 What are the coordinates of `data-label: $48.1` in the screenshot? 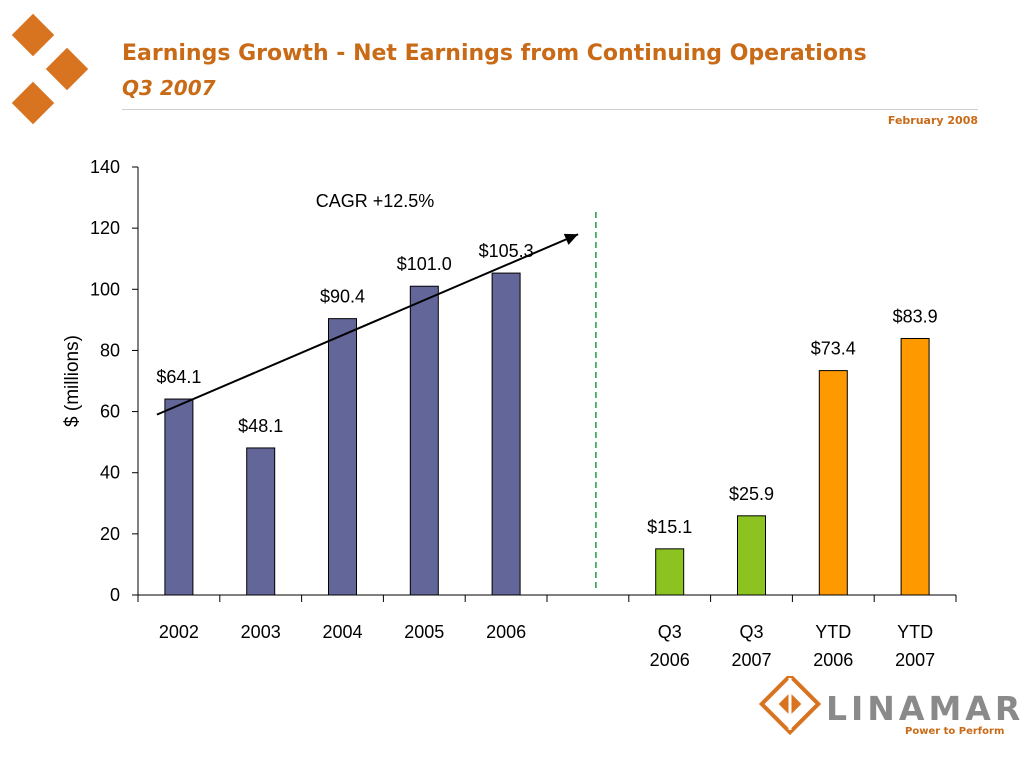 It's located at (260, 426).